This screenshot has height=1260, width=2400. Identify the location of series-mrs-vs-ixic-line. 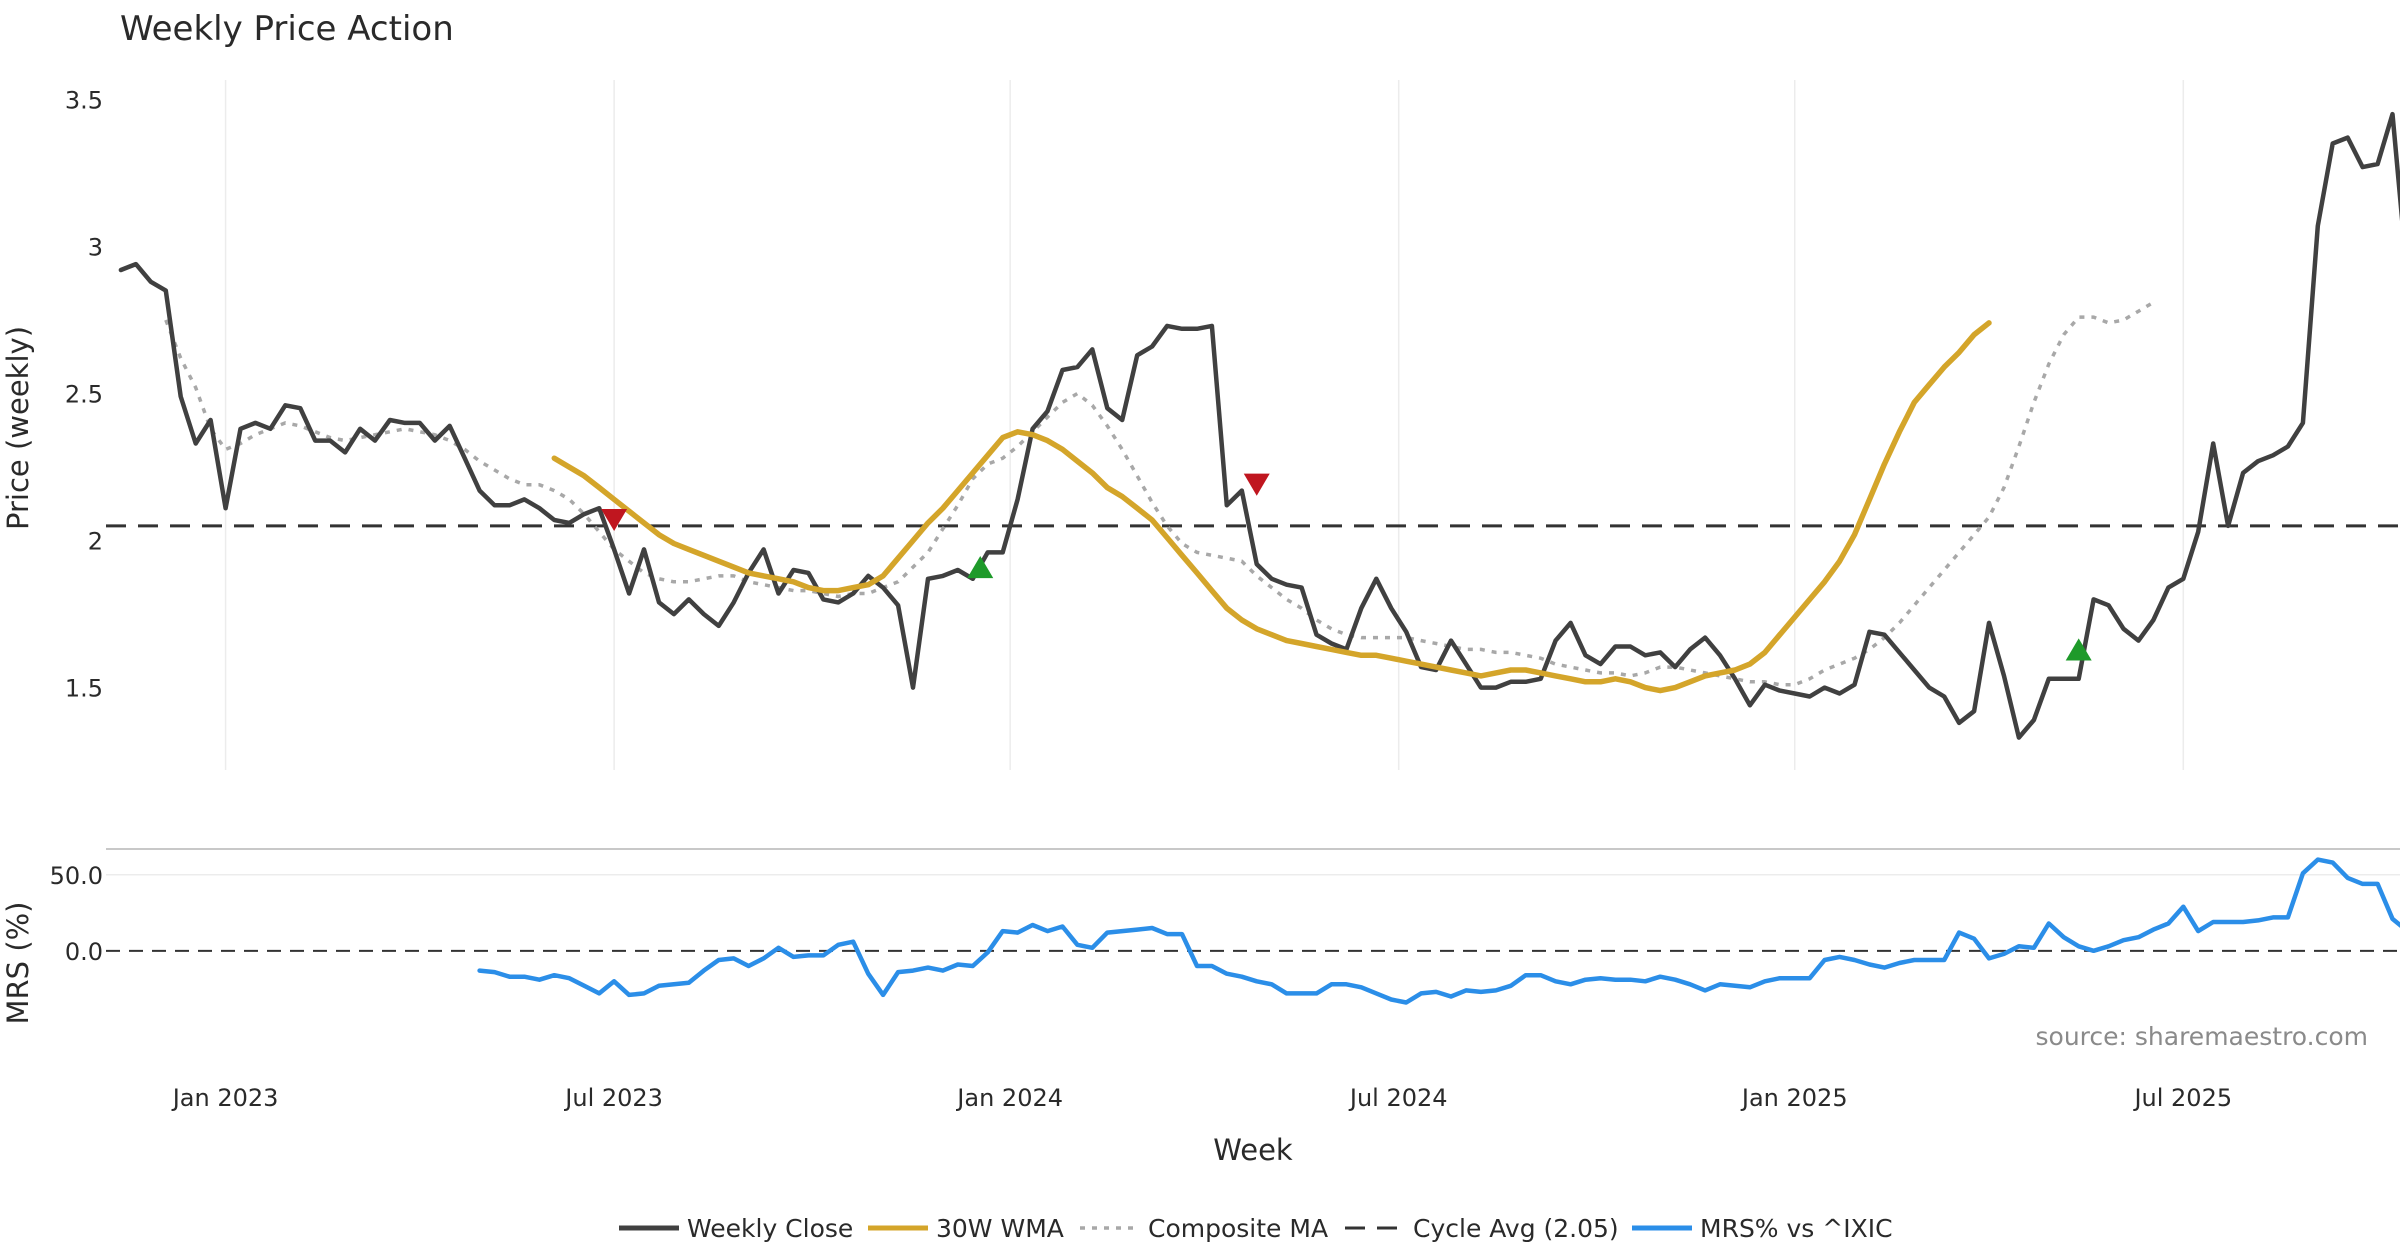
(1438, 931).